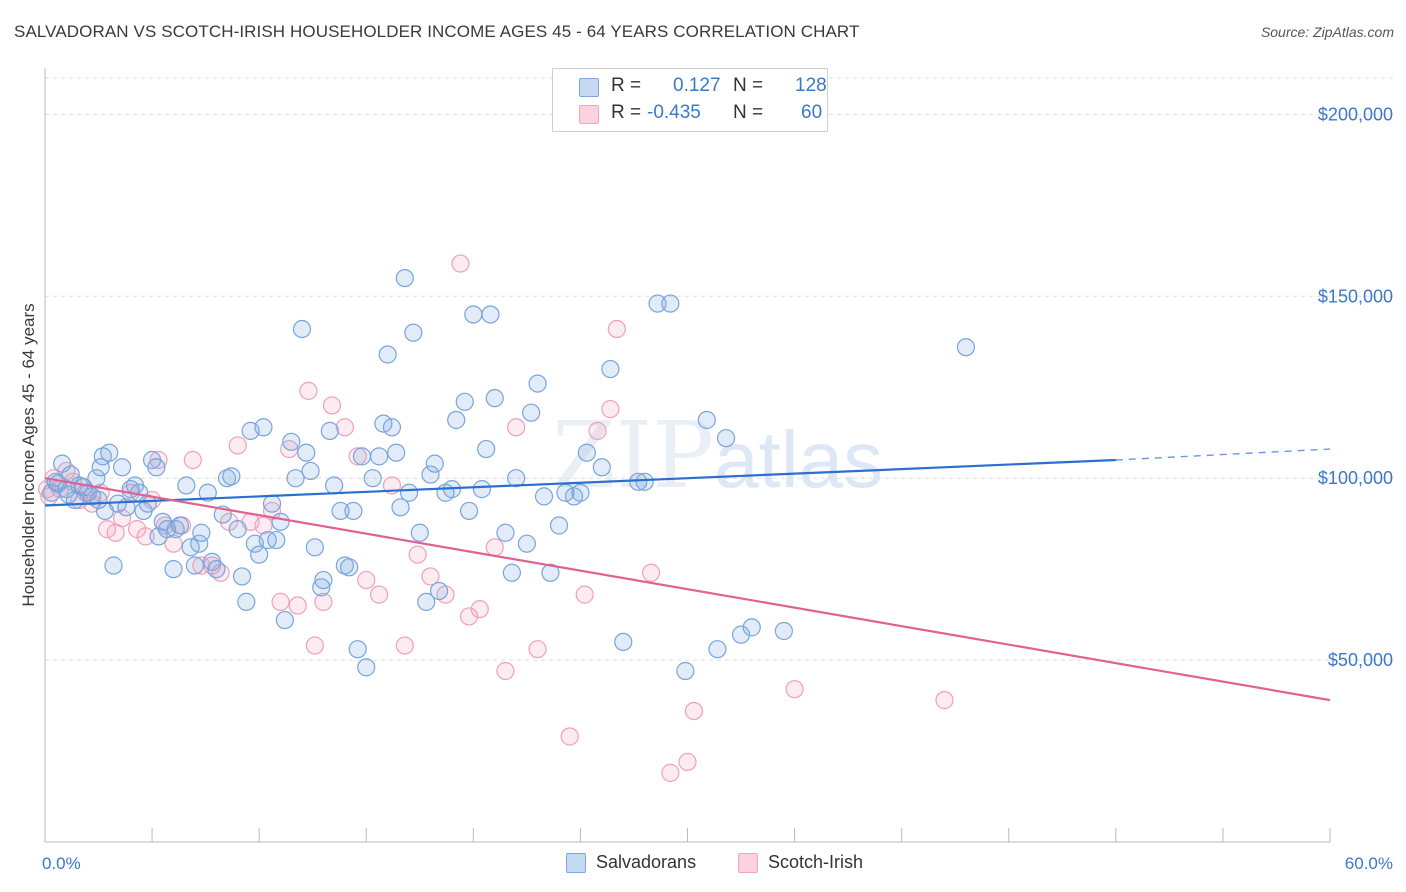 The height and width of the screenshot is (892, 1406). What do you see at coordinates (1355, 114) in the screenshot?
I see `y-tick-label: $200,000` at bounding box center [1355, 114].